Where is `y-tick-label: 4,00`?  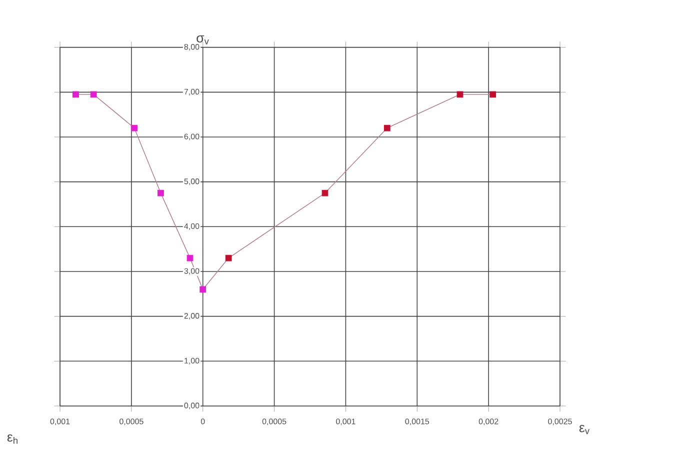
y-tick-label: 4,00 is located at coordinates (192, 226).